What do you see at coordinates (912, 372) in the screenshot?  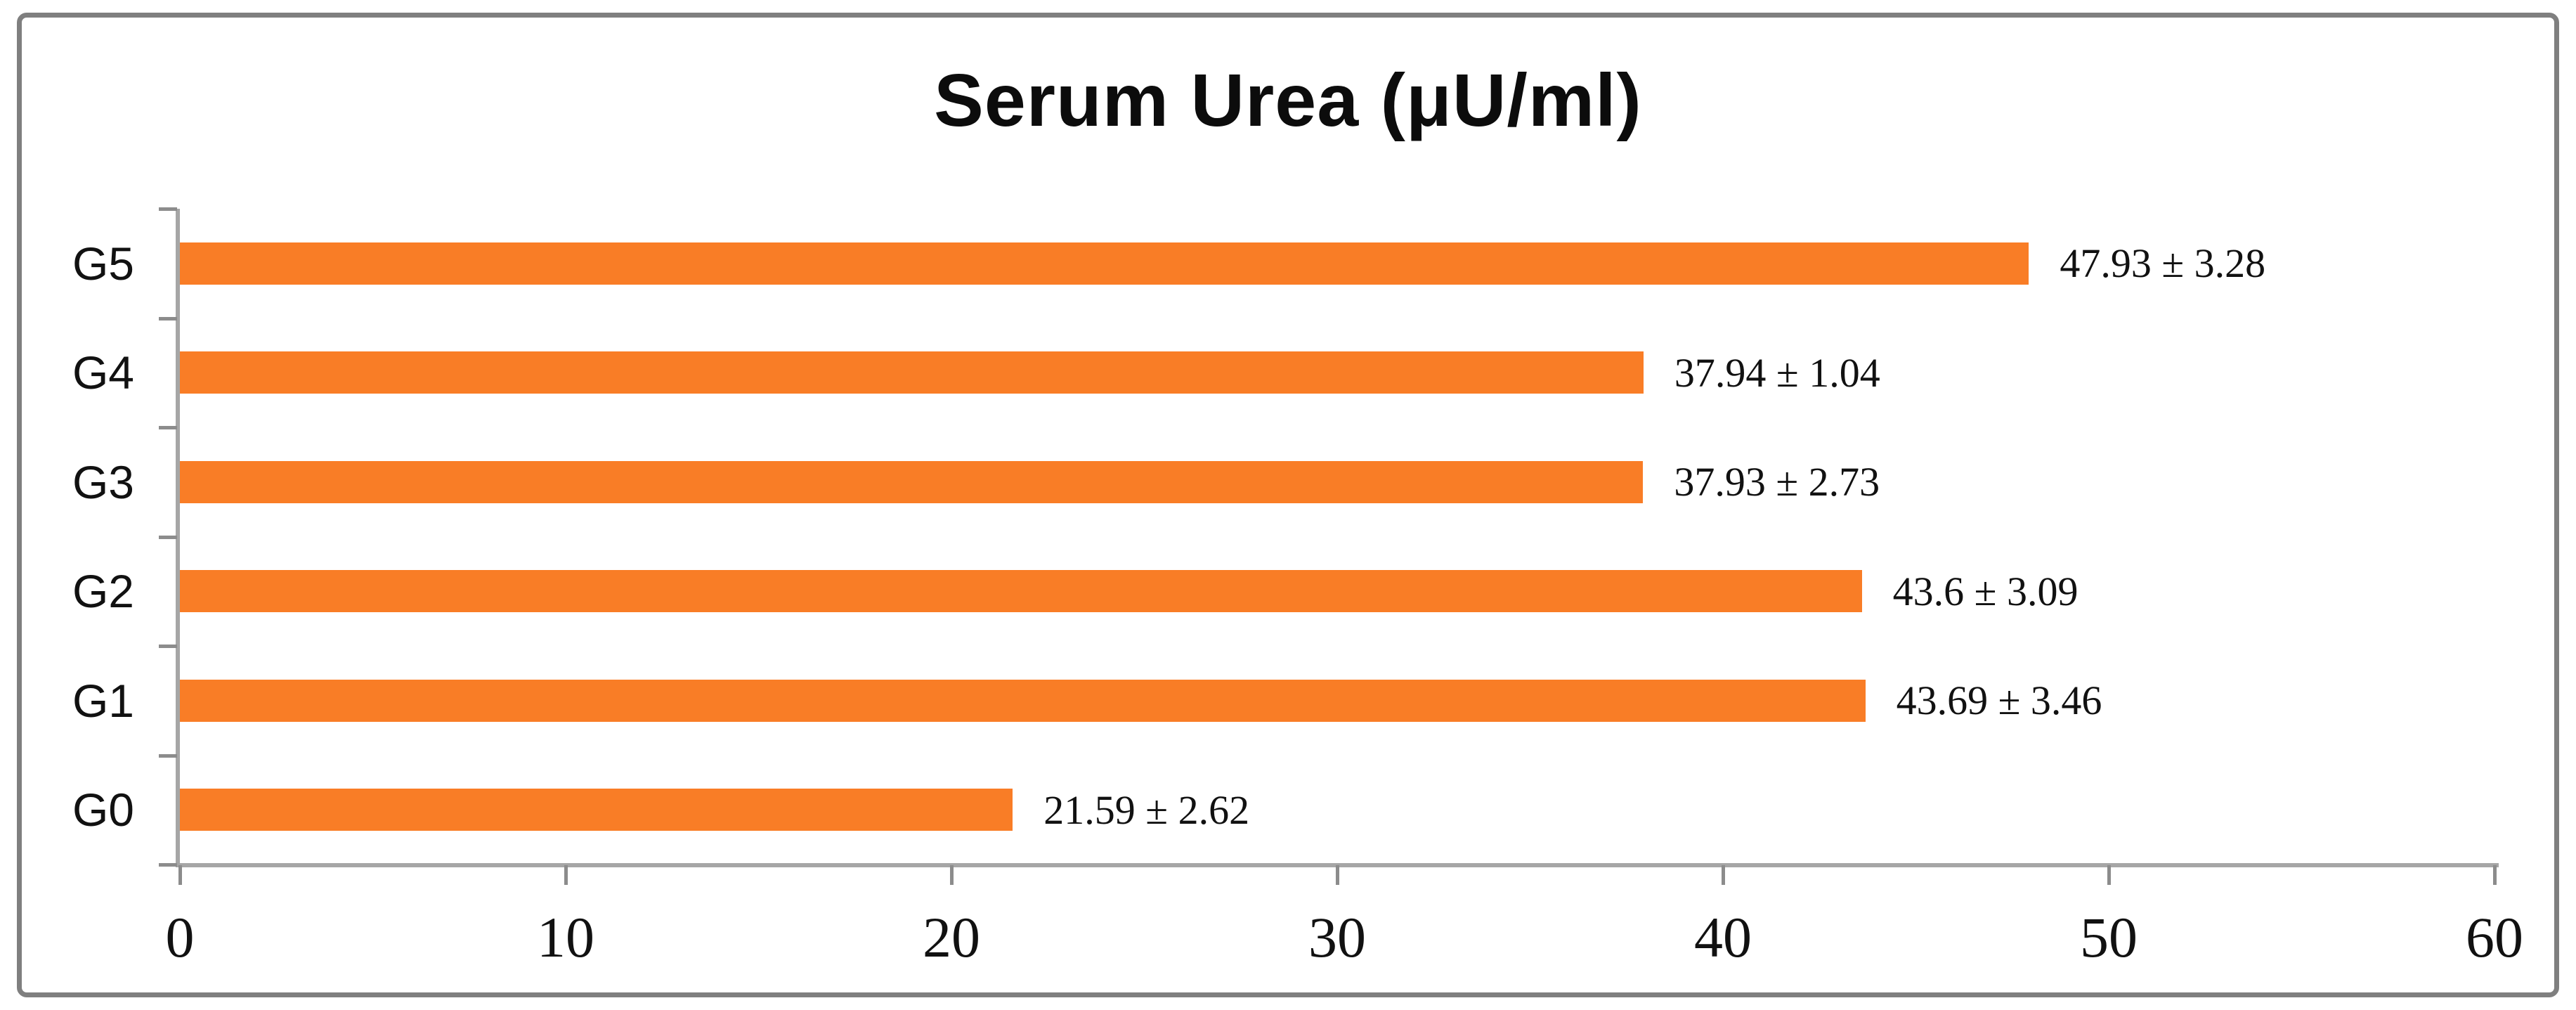 I see `bar-G4` at bounding box center [912, 372].